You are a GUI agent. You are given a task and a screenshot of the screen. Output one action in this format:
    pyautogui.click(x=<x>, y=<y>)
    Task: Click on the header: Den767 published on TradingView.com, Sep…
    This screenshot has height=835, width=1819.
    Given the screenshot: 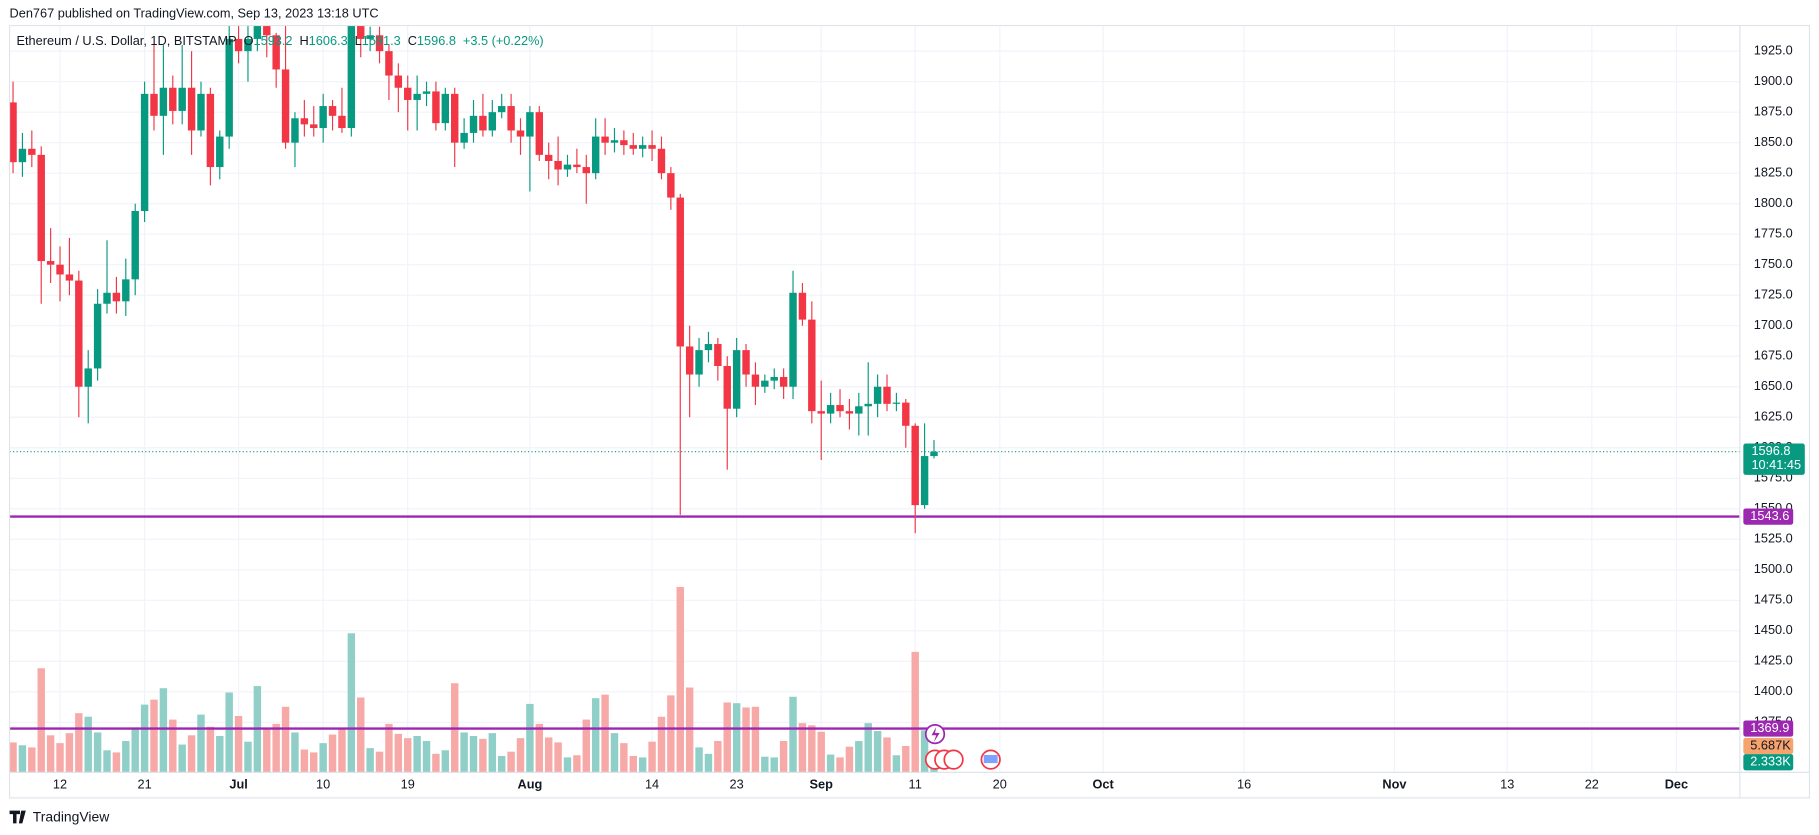 What is the action you would take?
    pyautogui.click(x=194, y=12)
    